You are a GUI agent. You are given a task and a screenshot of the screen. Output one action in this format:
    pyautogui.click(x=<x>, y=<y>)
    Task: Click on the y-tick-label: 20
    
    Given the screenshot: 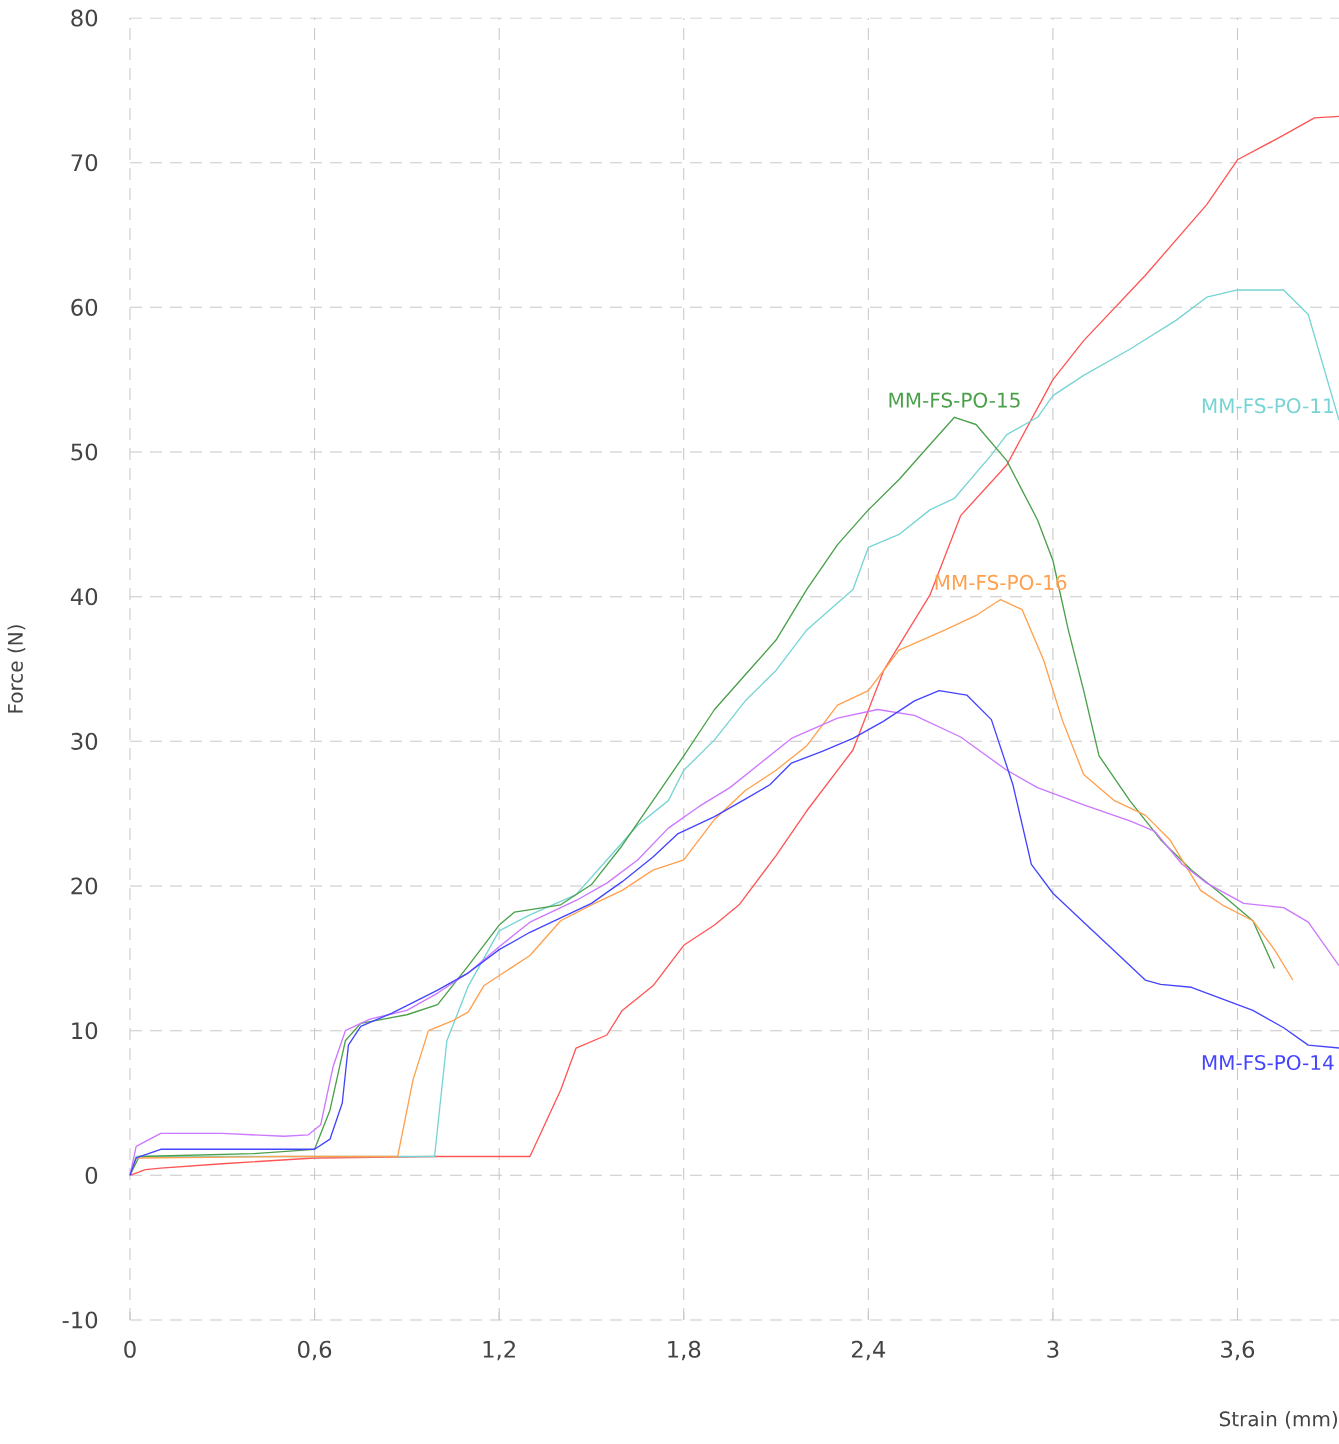 What is the action you would take?
    pyautogui.click(x=84, y=886)
    